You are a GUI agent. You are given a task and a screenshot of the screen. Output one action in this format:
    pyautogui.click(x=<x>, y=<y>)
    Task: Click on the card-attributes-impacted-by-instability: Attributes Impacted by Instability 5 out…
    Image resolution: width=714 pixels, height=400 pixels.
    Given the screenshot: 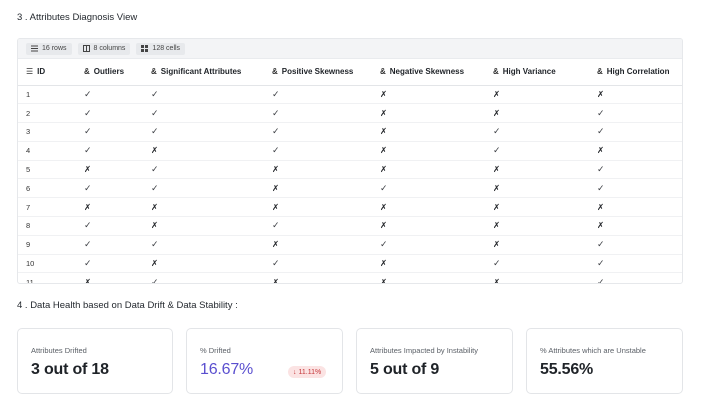 What is the action you would take?
    pyautogui.click(x=434, y=361)
    